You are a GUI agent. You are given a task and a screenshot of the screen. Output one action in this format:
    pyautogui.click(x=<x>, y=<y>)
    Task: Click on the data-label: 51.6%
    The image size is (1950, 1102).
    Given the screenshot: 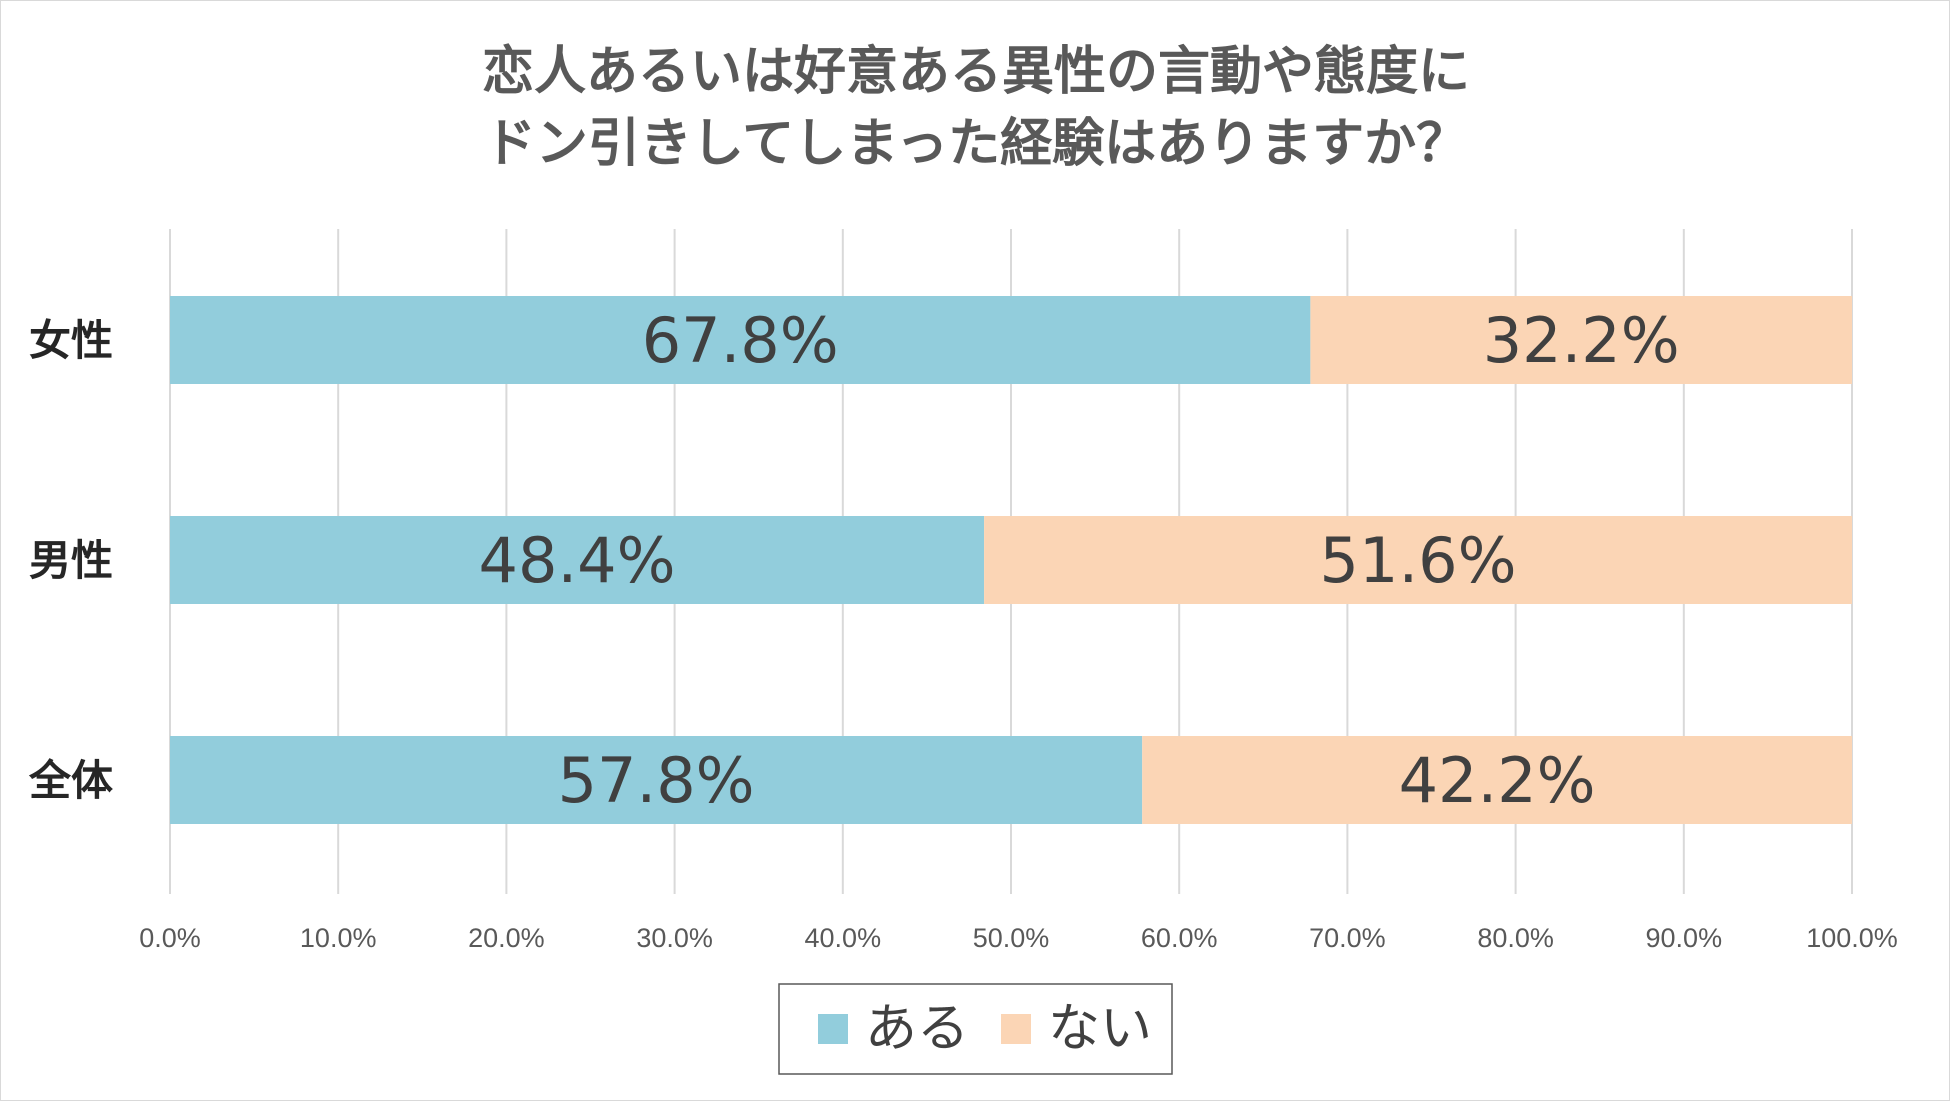 What is the action you would take?
    pyautogui.click(x=1418, y=560)
    